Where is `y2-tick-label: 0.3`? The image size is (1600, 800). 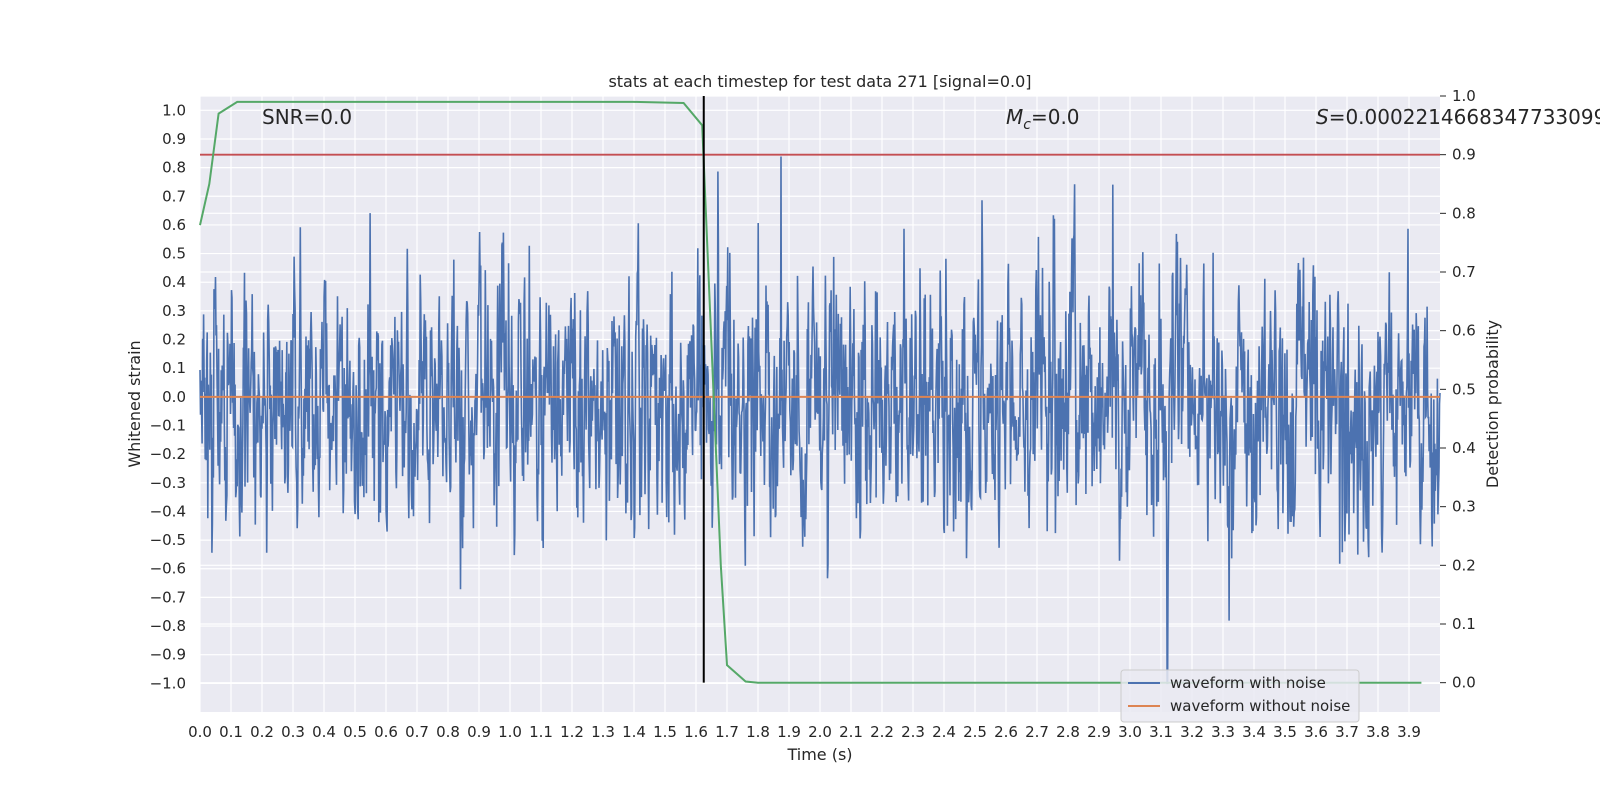
y2-tick-label: 0.3 is located at coordinates (1464, 507).